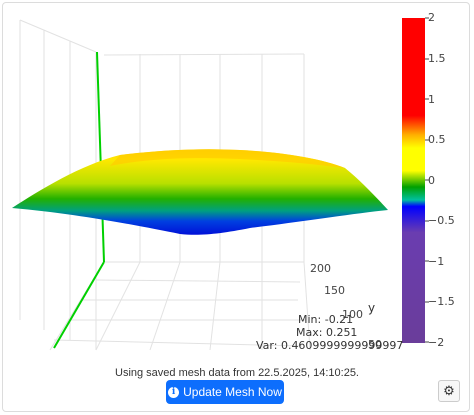 The image size is (474, 415). What do you see at coordinates (320, 268) in the screenshot?
I see `y-tick-label: 200` at bounding box center [320, 268].